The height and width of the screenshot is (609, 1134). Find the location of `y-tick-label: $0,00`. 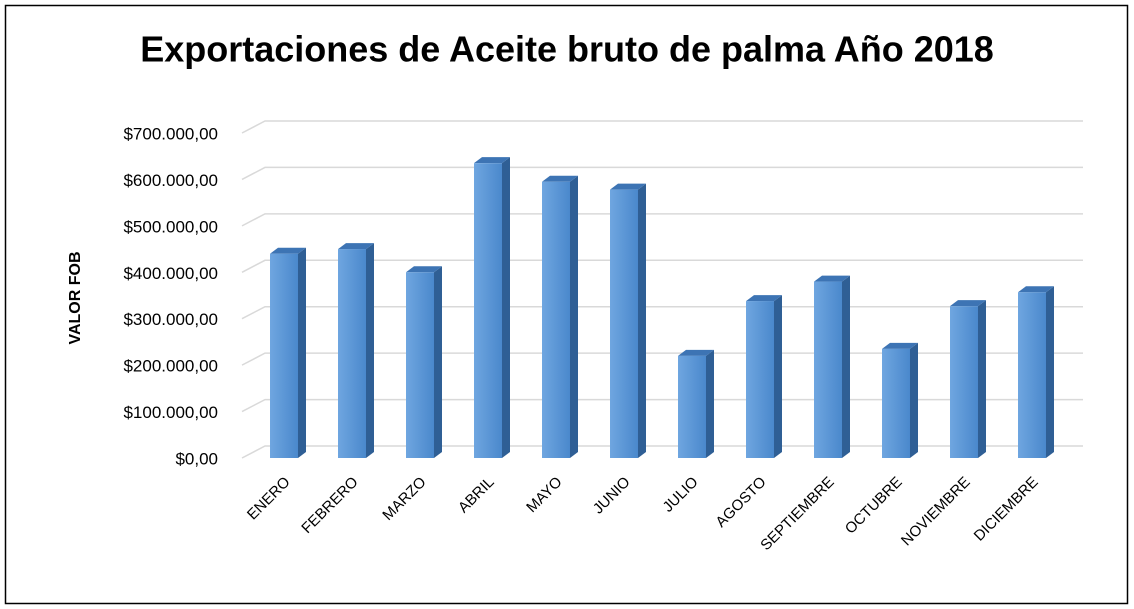

y-tick-label: $0,00 is located at coordinates (196, 458).